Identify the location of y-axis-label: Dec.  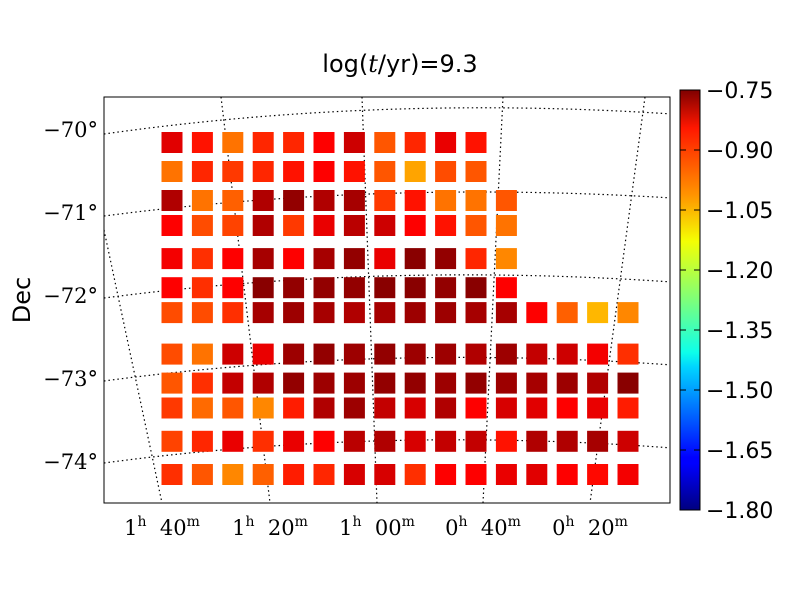
(22, 300).